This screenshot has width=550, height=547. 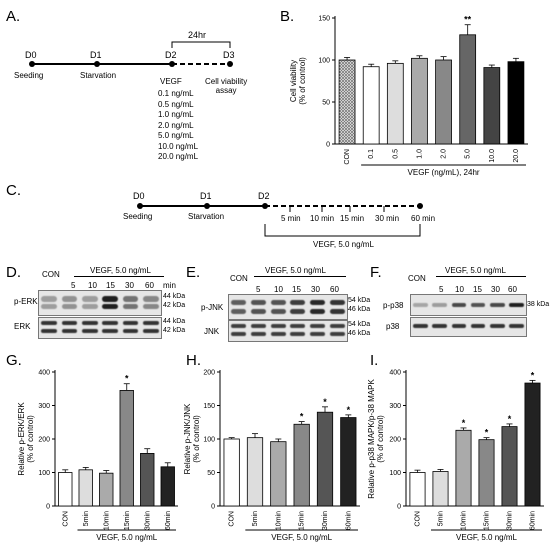 I want to click on category-label: 10min, so click(x=278, y=520).